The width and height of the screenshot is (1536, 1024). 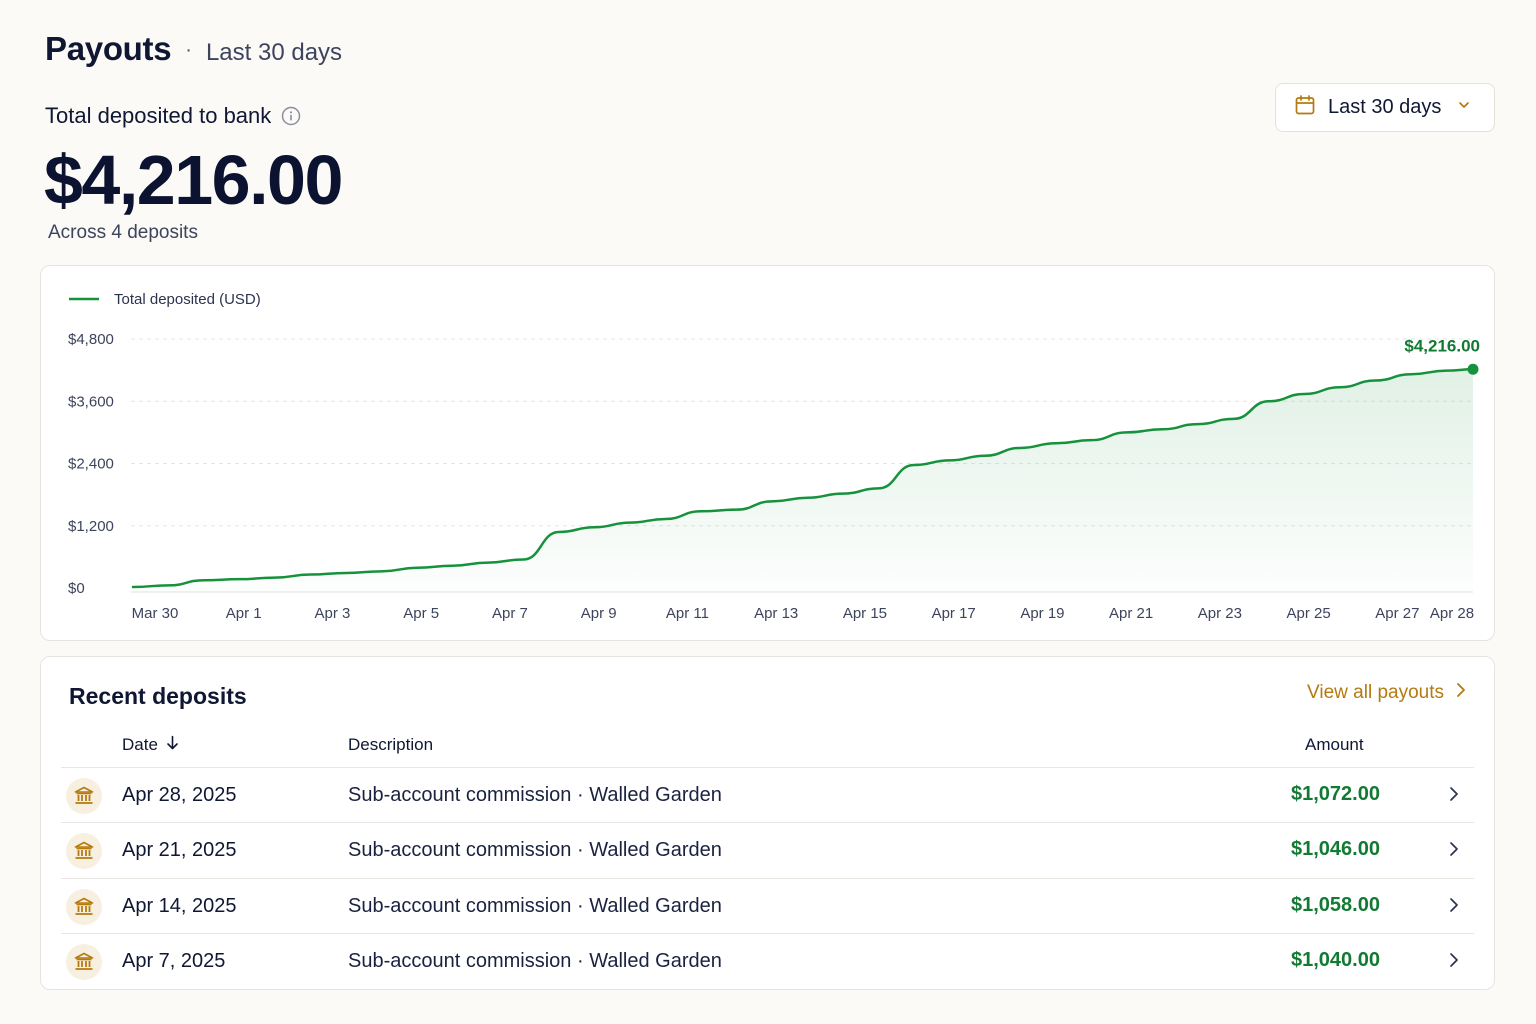 What do you see at coordinates (1309, 613) in the screenshot?
I see `x-tick-label: Apr 25` at bounding box center [1309, 613].